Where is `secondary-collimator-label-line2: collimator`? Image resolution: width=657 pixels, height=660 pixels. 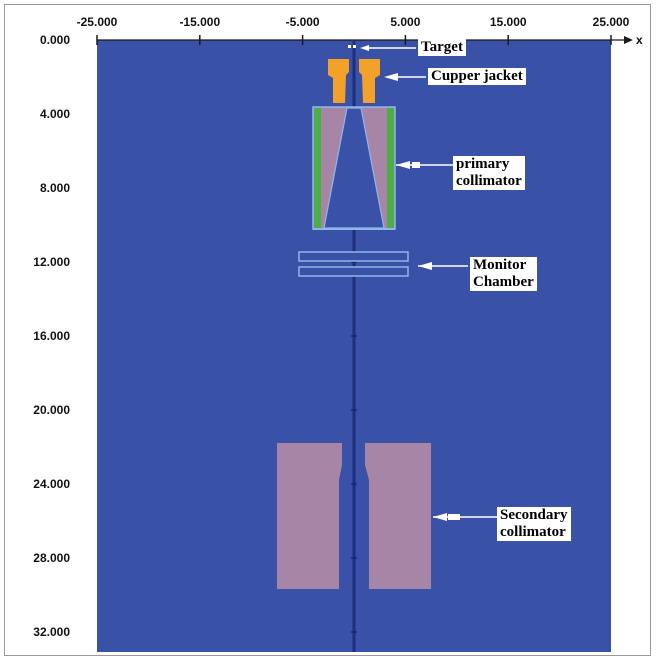 secondary-collimator-label-line2: collimator is located at coordinates (533, 532).